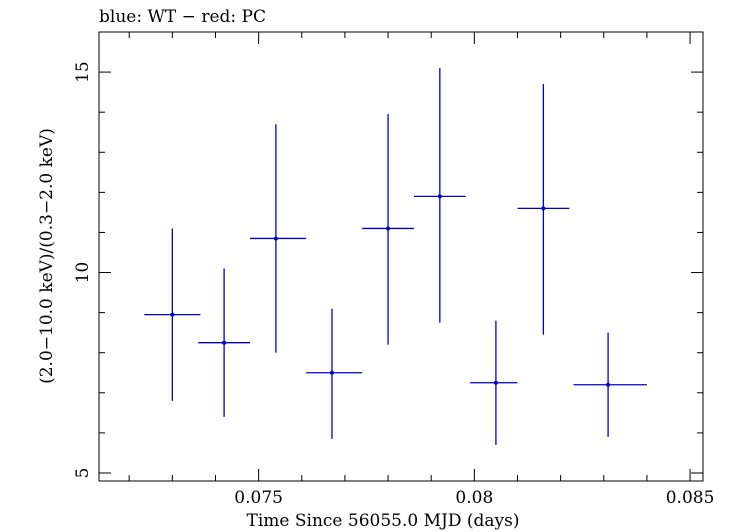 Image resolution: width=733 pixels, height=532 pixels. I want to click on y-tick-label: 15, so click(83, 72).